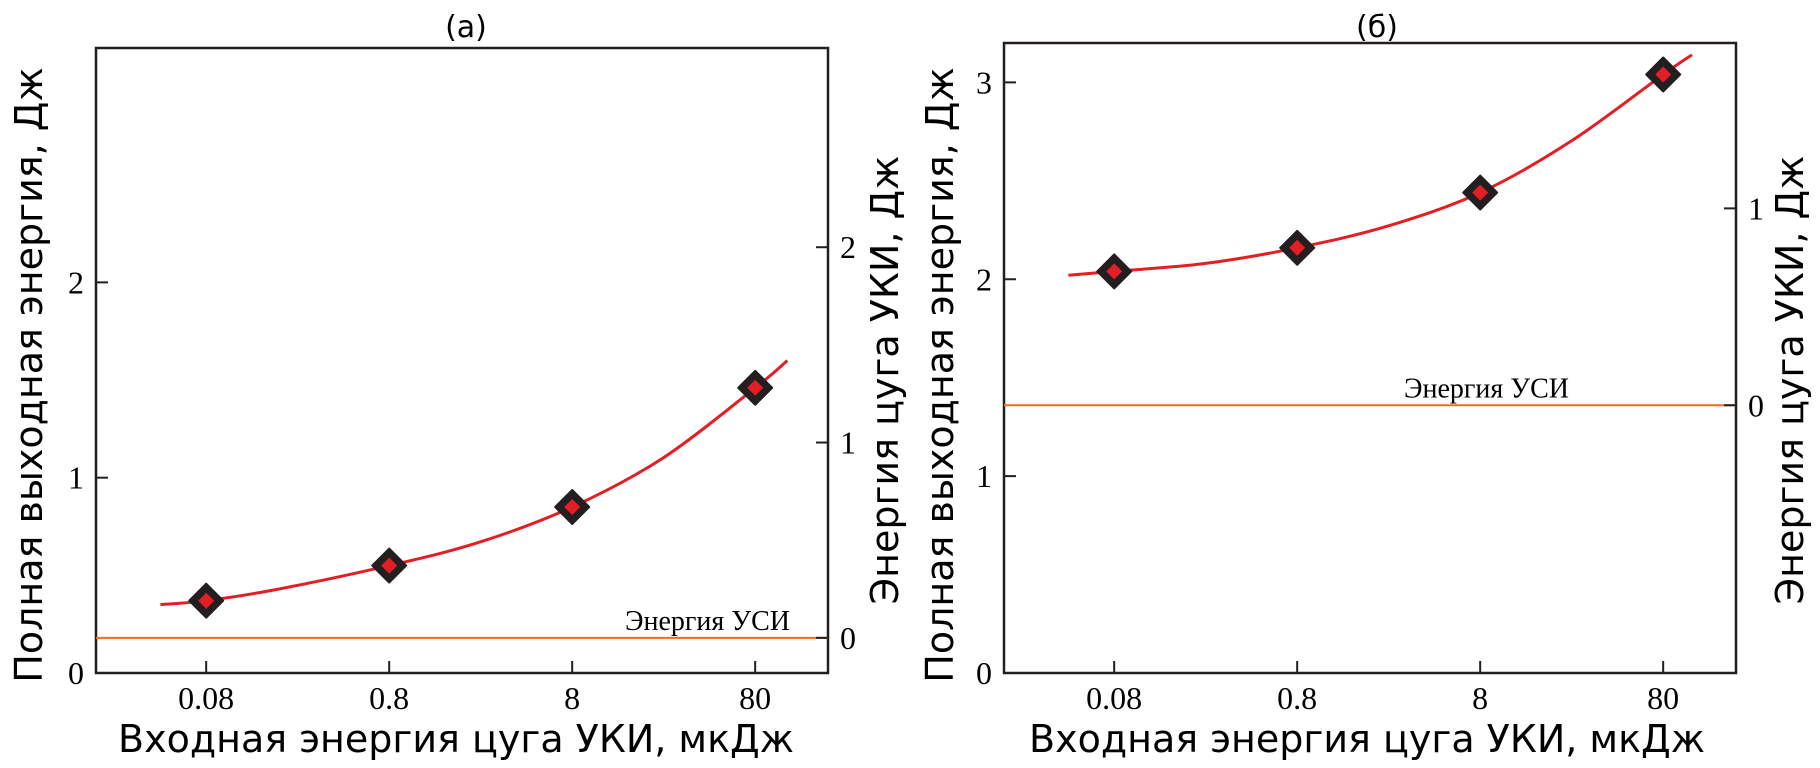 The image size is (1820, 768). Describe the element at coordinates (1756, 208) in the screenshot. I see `panel-b-y-right-tick-label: 1` at that location.